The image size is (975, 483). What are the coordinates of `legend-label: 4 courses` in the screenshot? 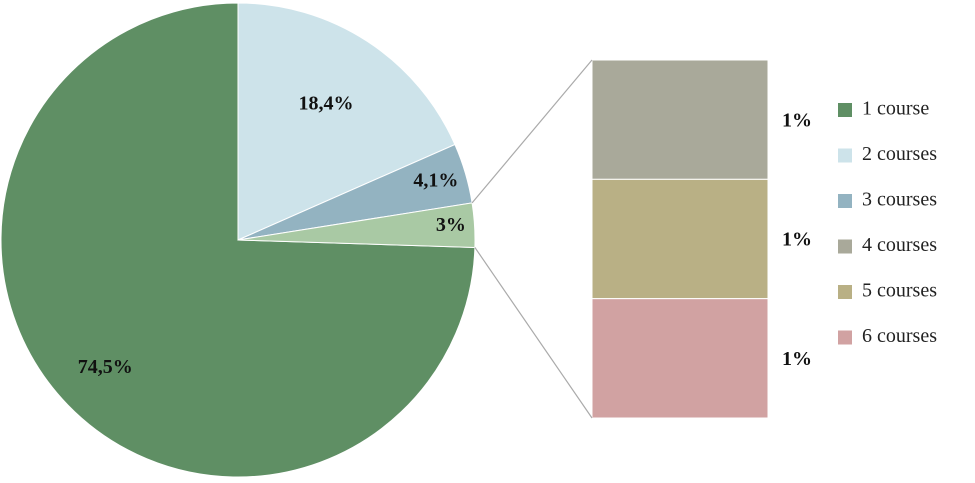 It's located at (899, 245).